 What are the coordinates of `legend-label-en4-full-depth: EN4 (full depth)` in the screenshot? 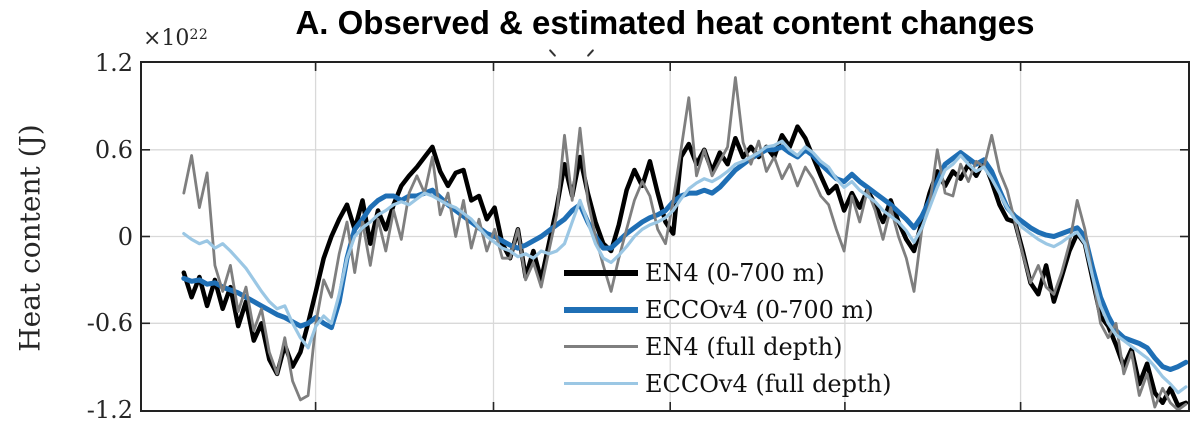 It's located at (744, 346).